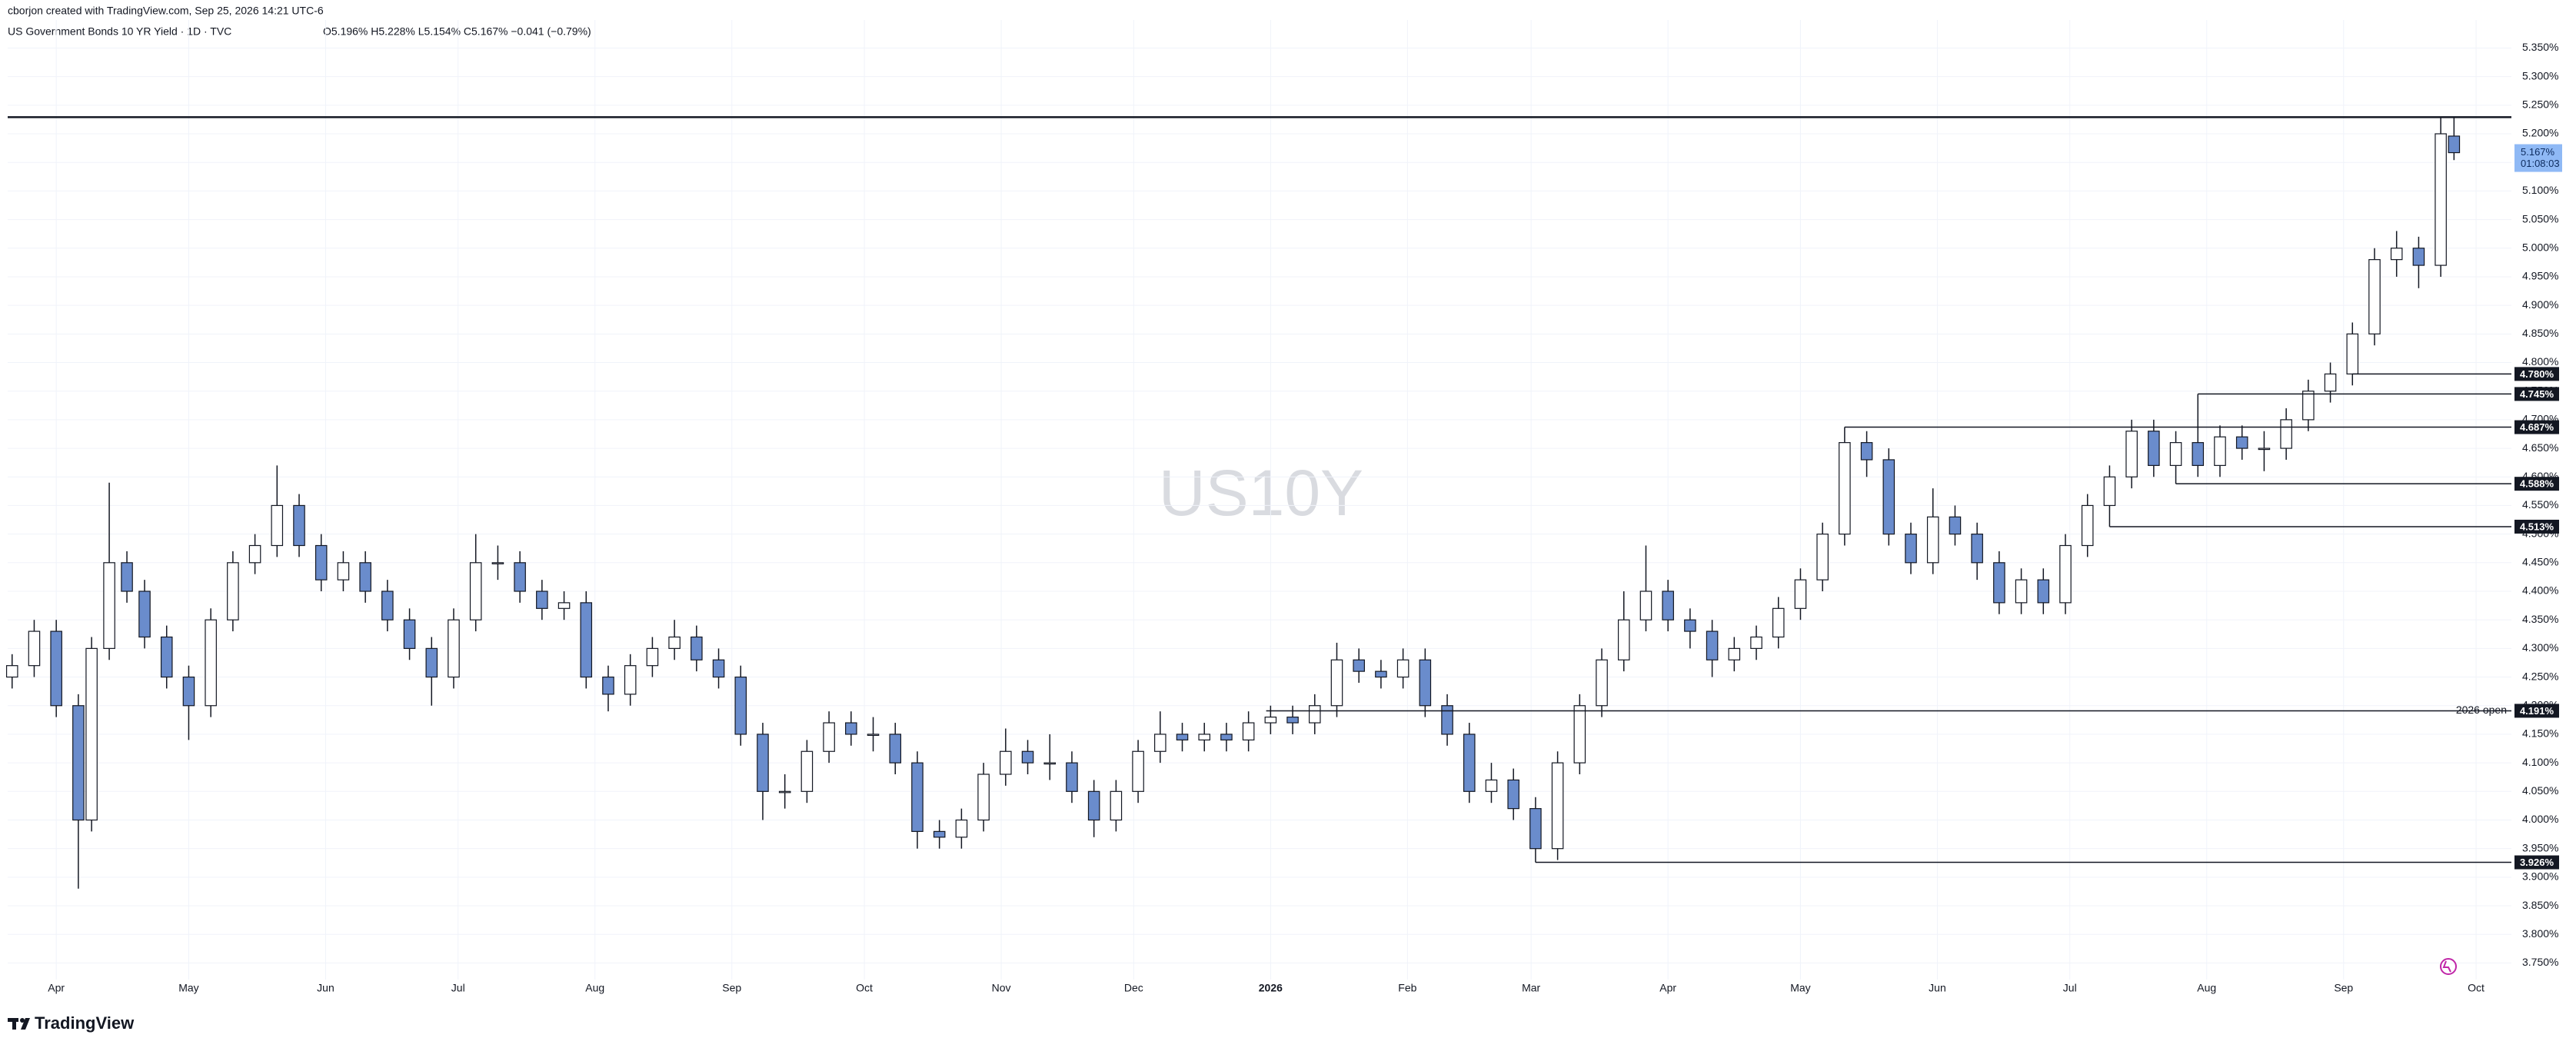  I want to click on alert-icon, so click(2448, 966).